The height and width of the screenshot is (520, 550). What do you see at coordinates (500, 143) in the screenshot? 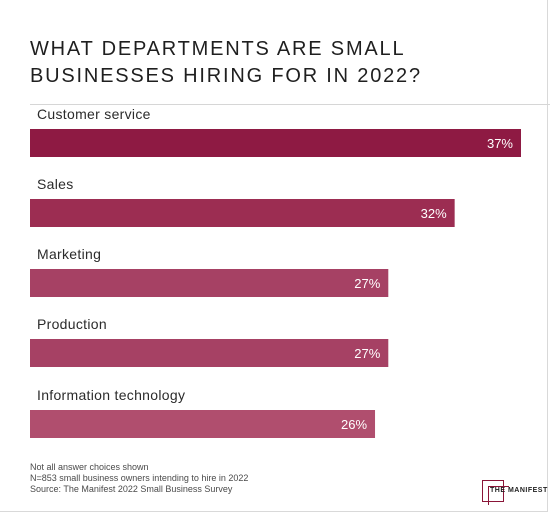
I see `data-label: 37%` at bounding box center [500, 143].